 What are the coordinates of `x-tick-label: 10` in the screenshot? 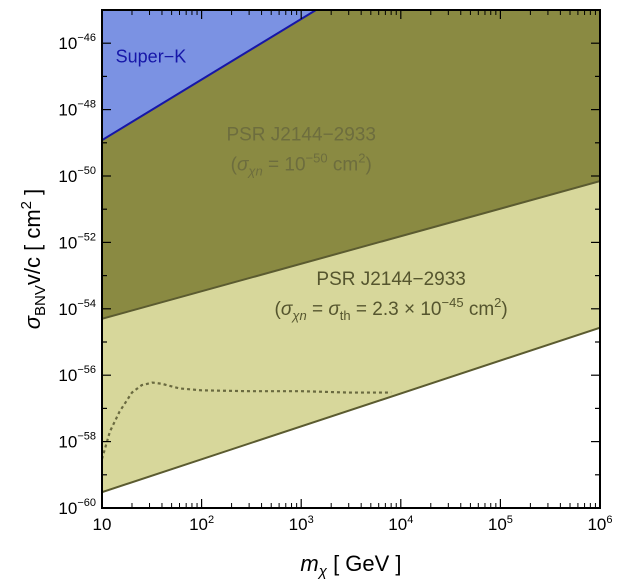 It's located at (102, 524).